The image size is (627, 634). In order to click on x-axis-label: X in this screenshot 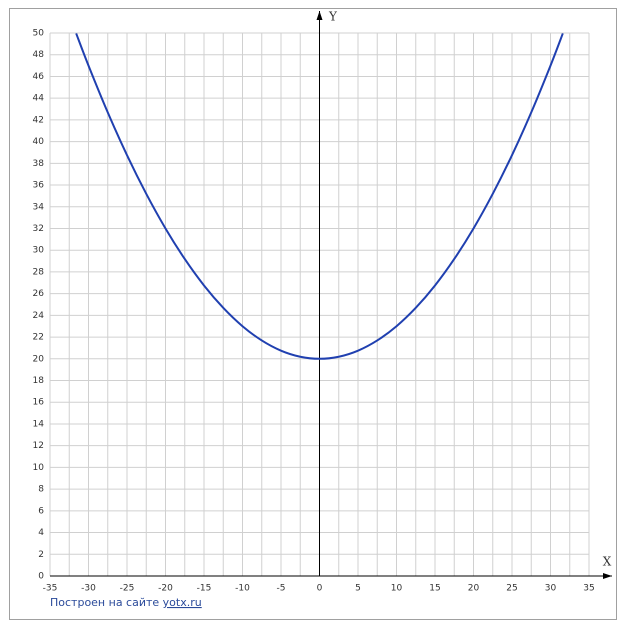, I will do `click(607, 562)`.